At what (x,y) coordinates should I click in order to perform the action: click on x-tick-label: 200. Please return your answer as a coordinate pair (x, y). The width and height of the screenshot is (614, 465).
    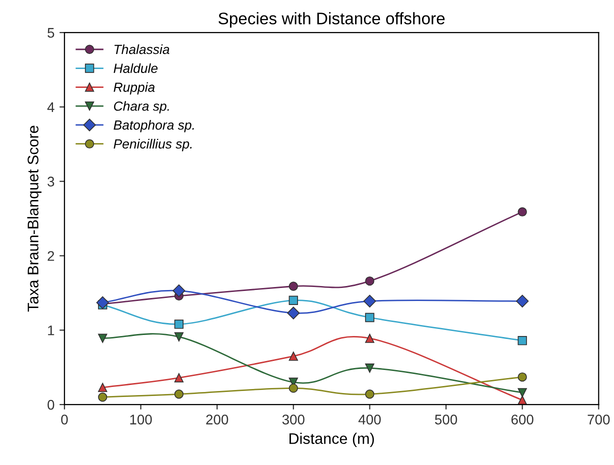
    Looking at the image, I should click on (217, 419).